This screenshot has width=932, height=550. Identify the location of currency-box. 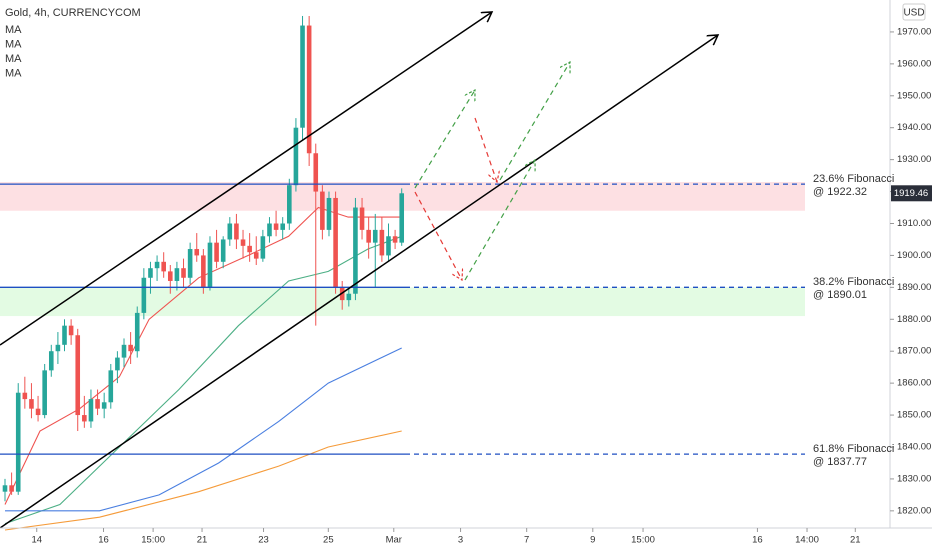
(914, 12).